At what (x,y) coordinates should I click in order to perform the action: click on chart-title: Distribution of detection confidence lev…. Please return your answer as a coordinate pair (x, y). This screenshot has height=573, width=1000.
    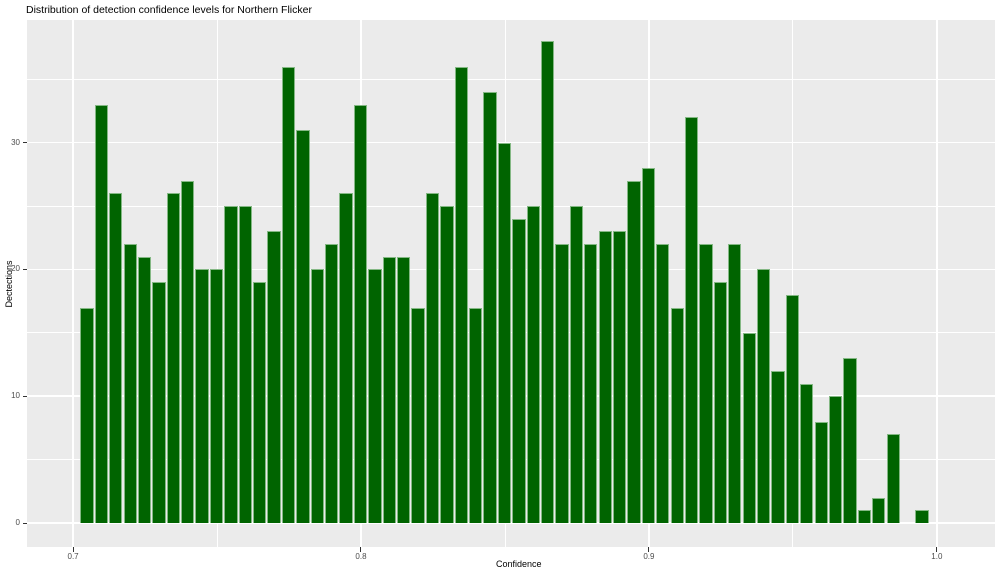
    Looking at the image, I should click on (169, 10).